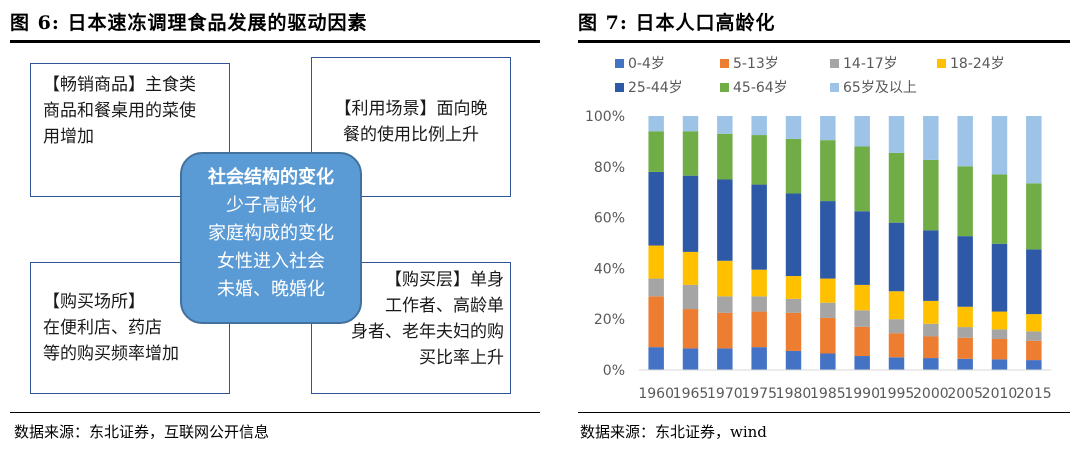  What do you see at coordinates (760, 88) in the screenshot?
I see `legend-label: 45-64岁` at bounding box center [760, 88].